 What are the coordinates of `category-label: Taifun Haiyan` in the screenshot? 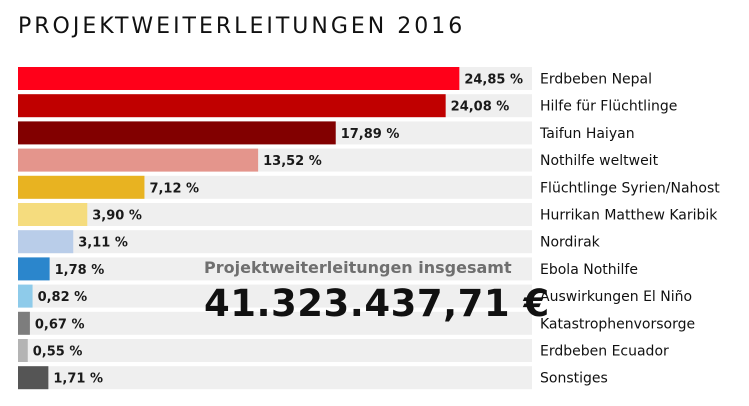 It's located at (587, 134).